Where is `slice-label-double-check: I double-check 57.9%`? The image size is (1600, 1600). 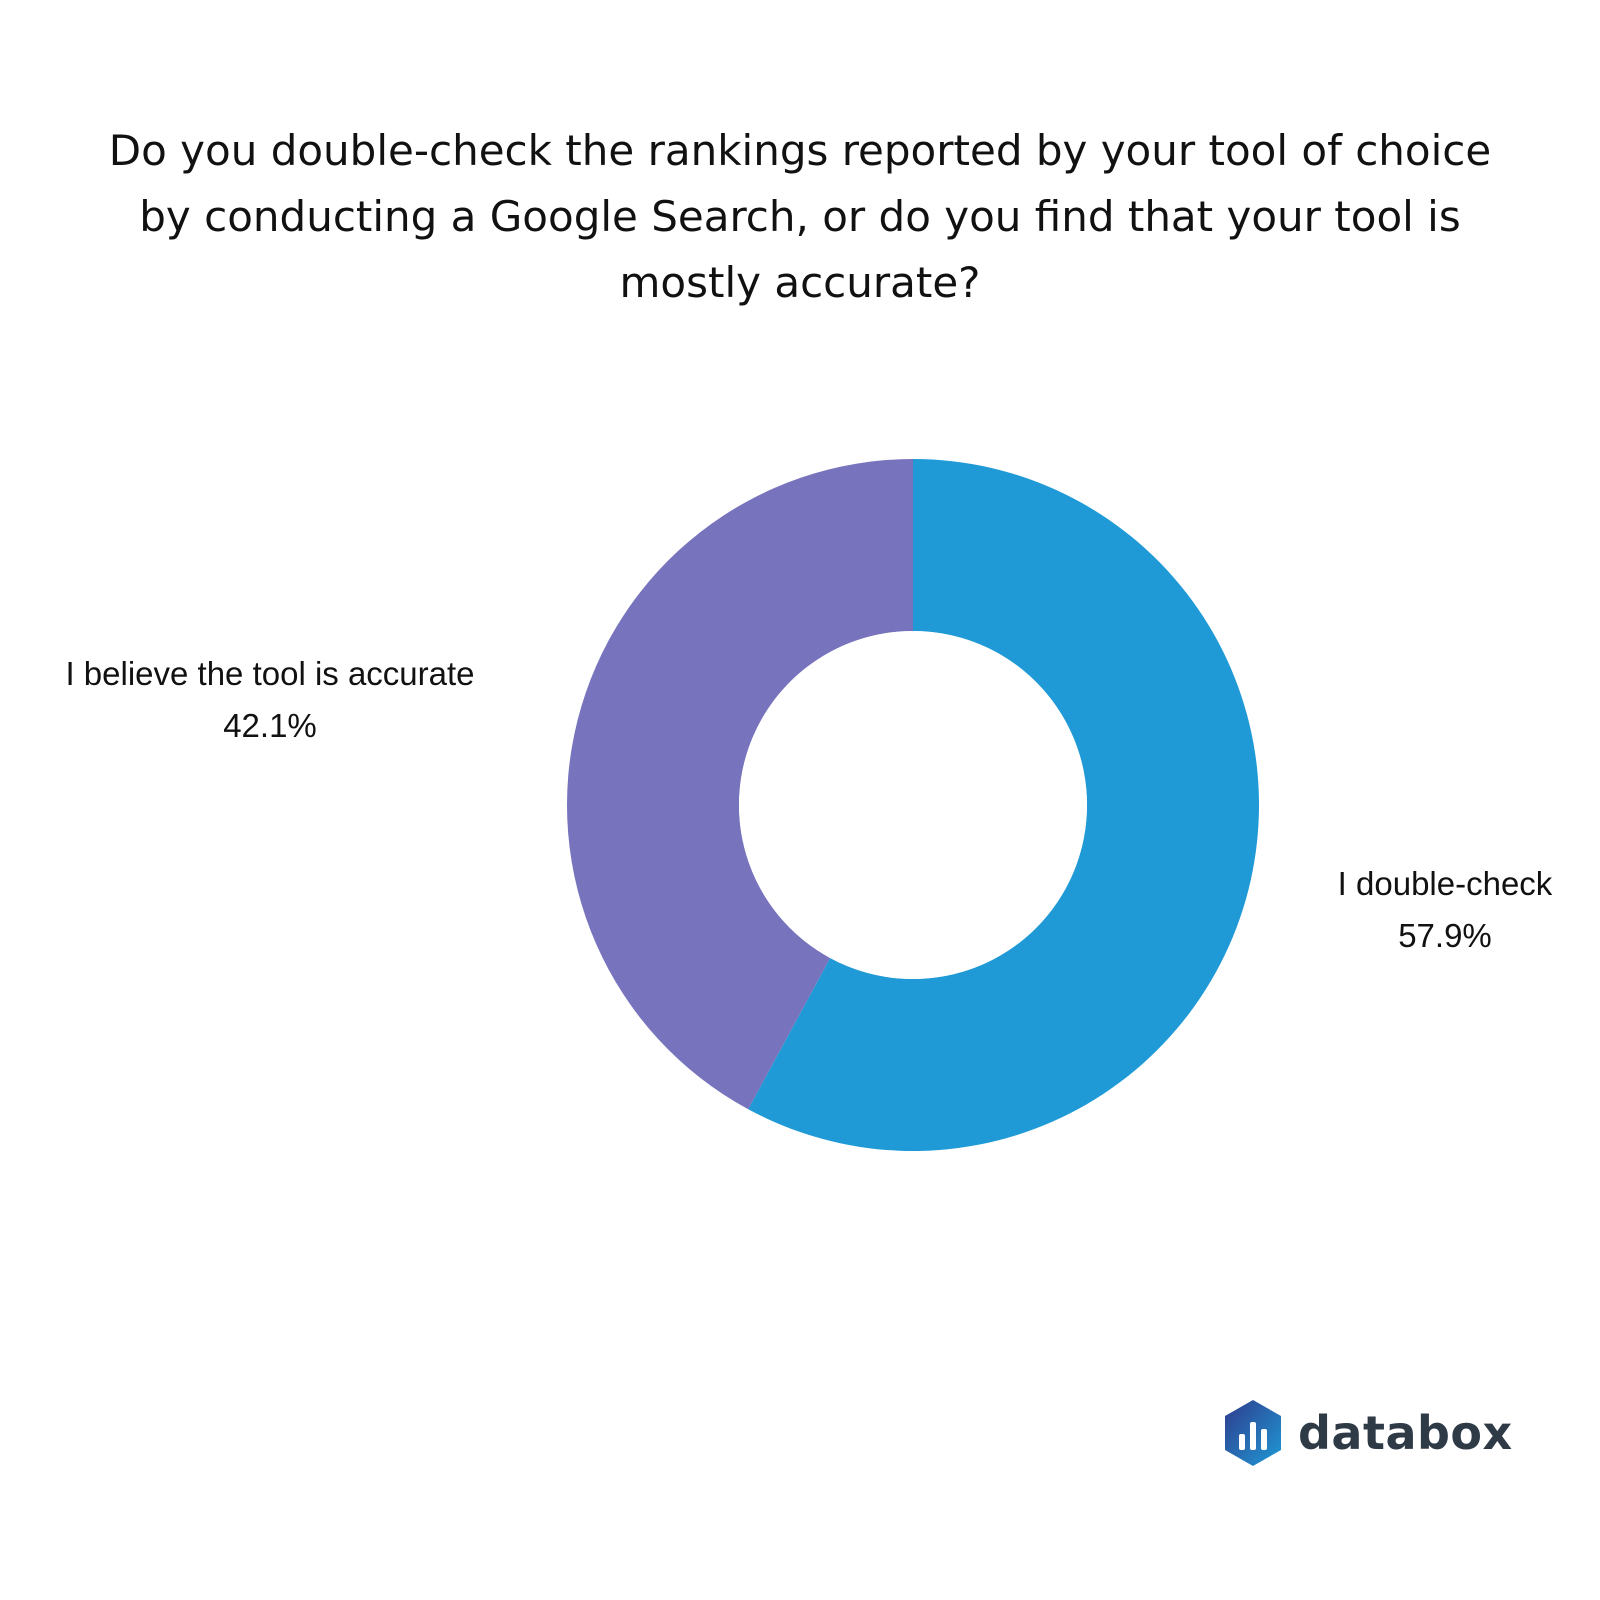
slice-label-double-check: I double-check 57.9% is located at coordinates (1445, 910).